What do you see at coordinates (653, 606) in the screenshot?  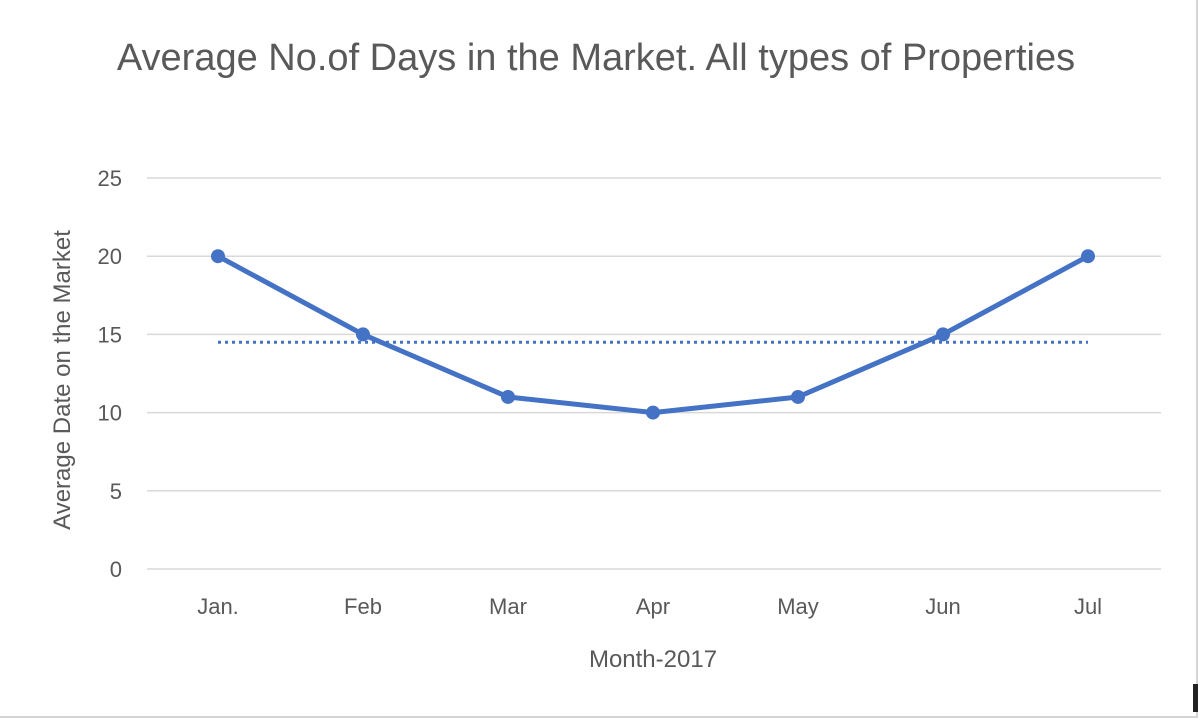 I see `x-tick-label-4: Apr` at bounding box center [653, 606].